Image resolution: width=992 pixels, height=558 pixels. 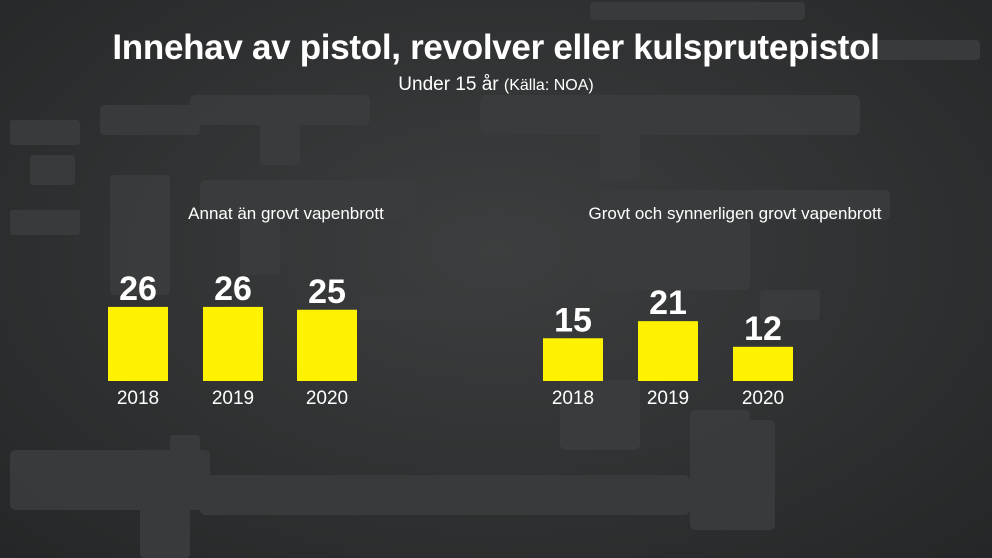 I want to click on panel-title: Annat än grovt vapenbrott, so click(x=286, y=213).